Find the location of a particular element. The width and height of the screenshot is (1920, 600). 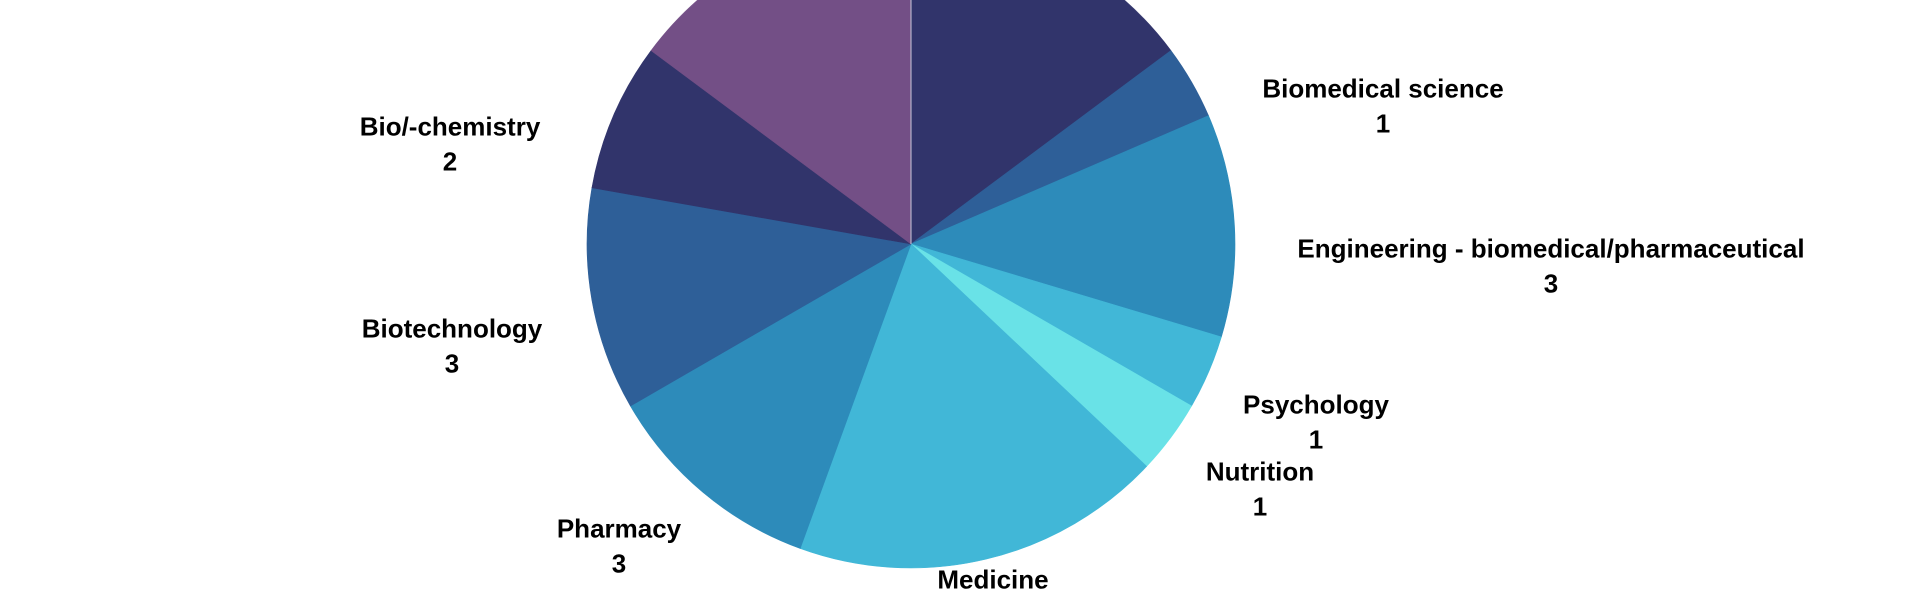

data-label-name: Medicine is located at coordinates (992, 580).